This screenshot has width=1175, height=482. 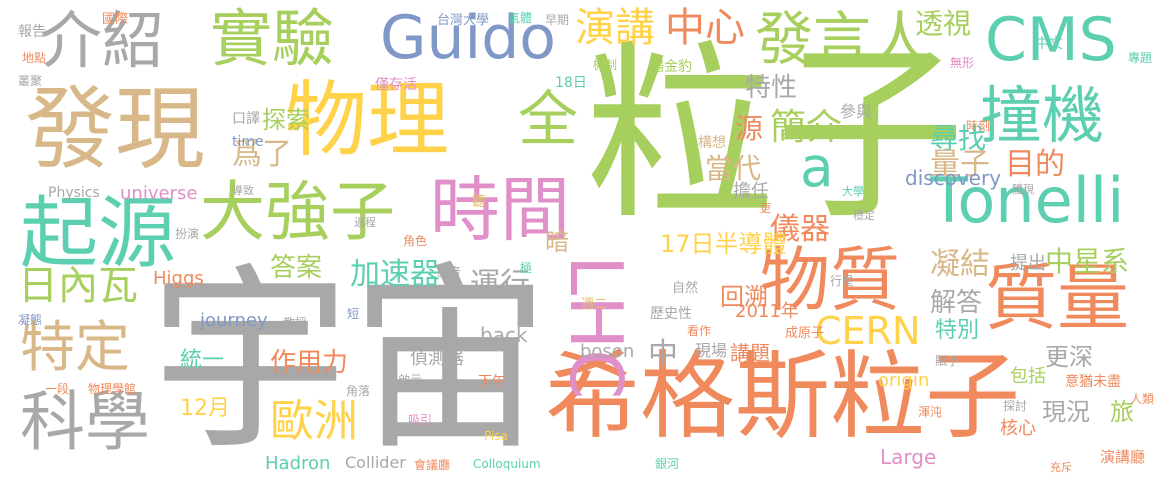 What do you see at coordinates (605, 65) in the screenshot?
I see `cloud-word: 機制` at bounding box center [605, 65].